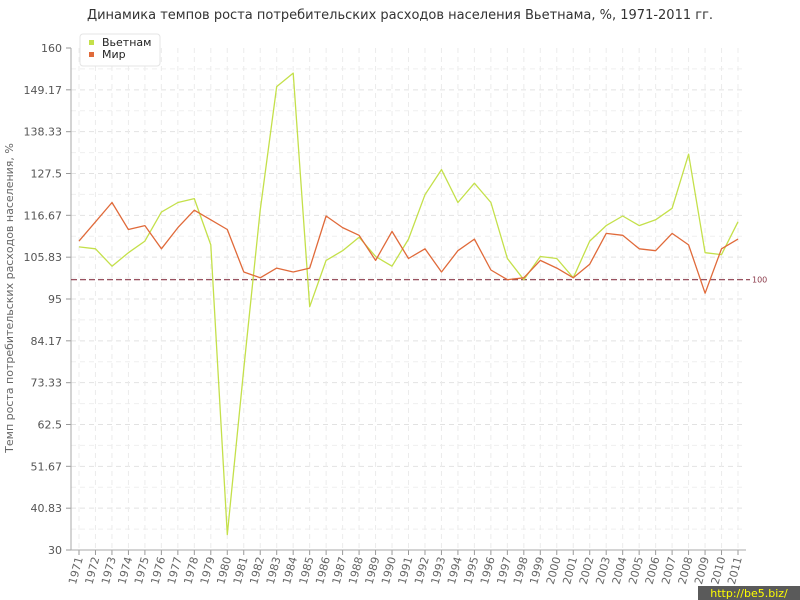 The height and width of the screenshot is (600, 800). I want to click on reference-line-label: 100, so click(759, 280).